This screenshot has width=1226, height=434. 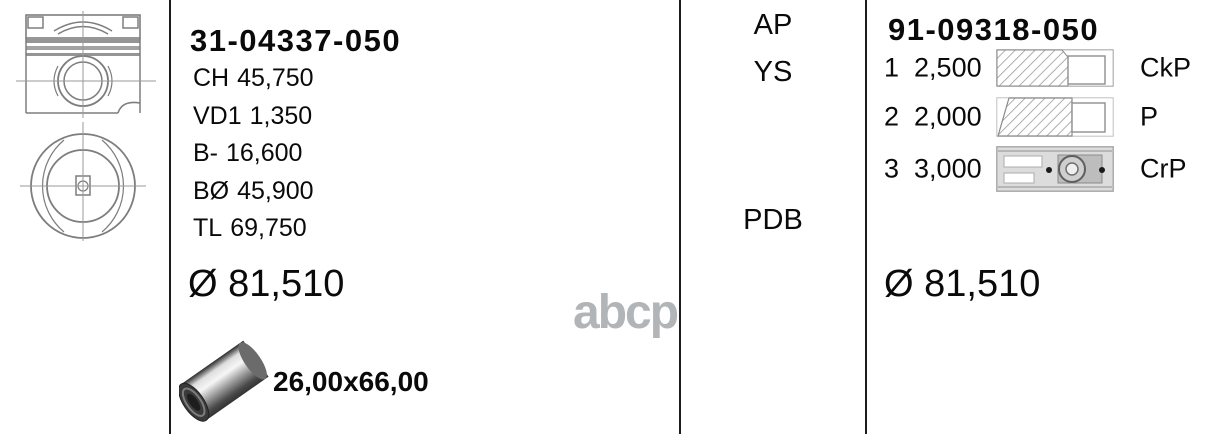 I want to click on spec-label: VD1, so click(x=217, y=115).